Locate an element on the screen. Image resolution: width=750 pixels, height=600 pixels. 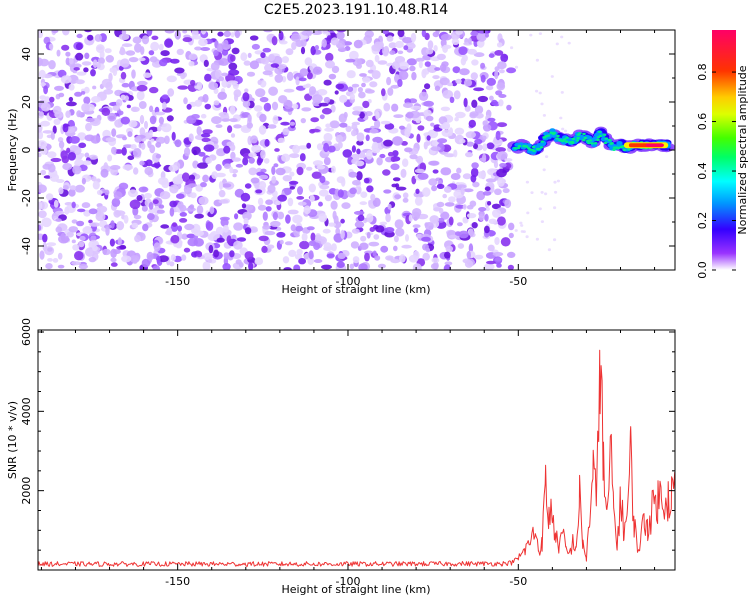
x-tick-label: -150 is located at coordinates (177, 581).